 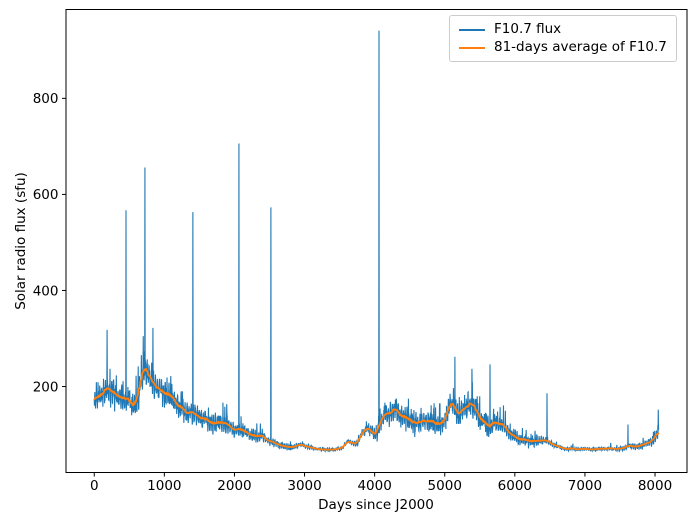 What do you see at coordinates (445, 486) in the screenshot?
I see `x-tick-label: 5000` at bounding box center [445, 486].